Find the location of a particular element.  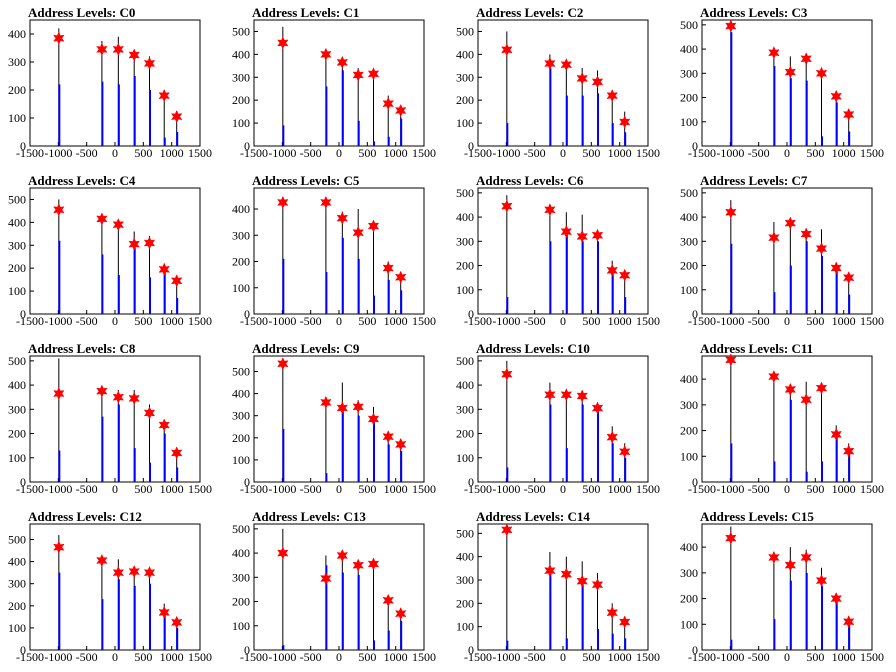

panel-title: Address Levels: C14 is located at coordinates (533, 516).